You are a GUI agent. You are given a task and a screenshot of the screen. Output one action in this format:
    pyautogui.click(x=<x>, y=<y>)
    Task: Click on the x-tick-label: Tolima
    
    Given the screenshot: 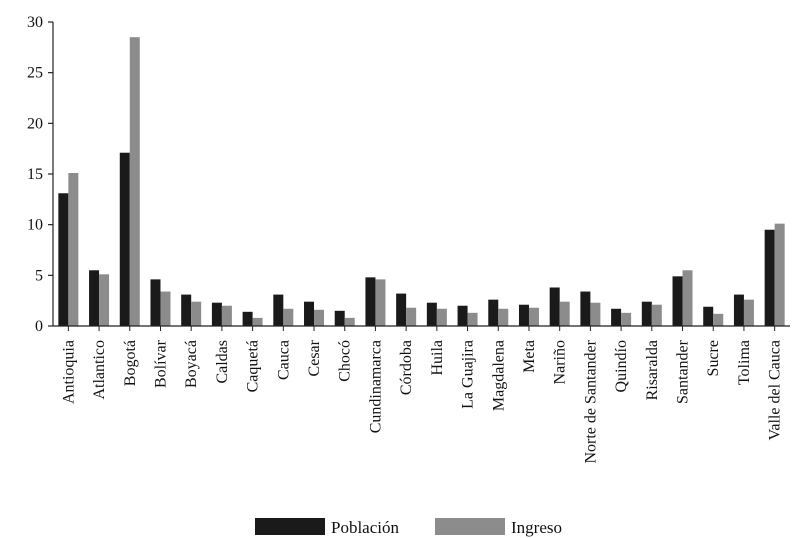 What is the action you would take?
    pyautogui.click(x=744, y=362)
    